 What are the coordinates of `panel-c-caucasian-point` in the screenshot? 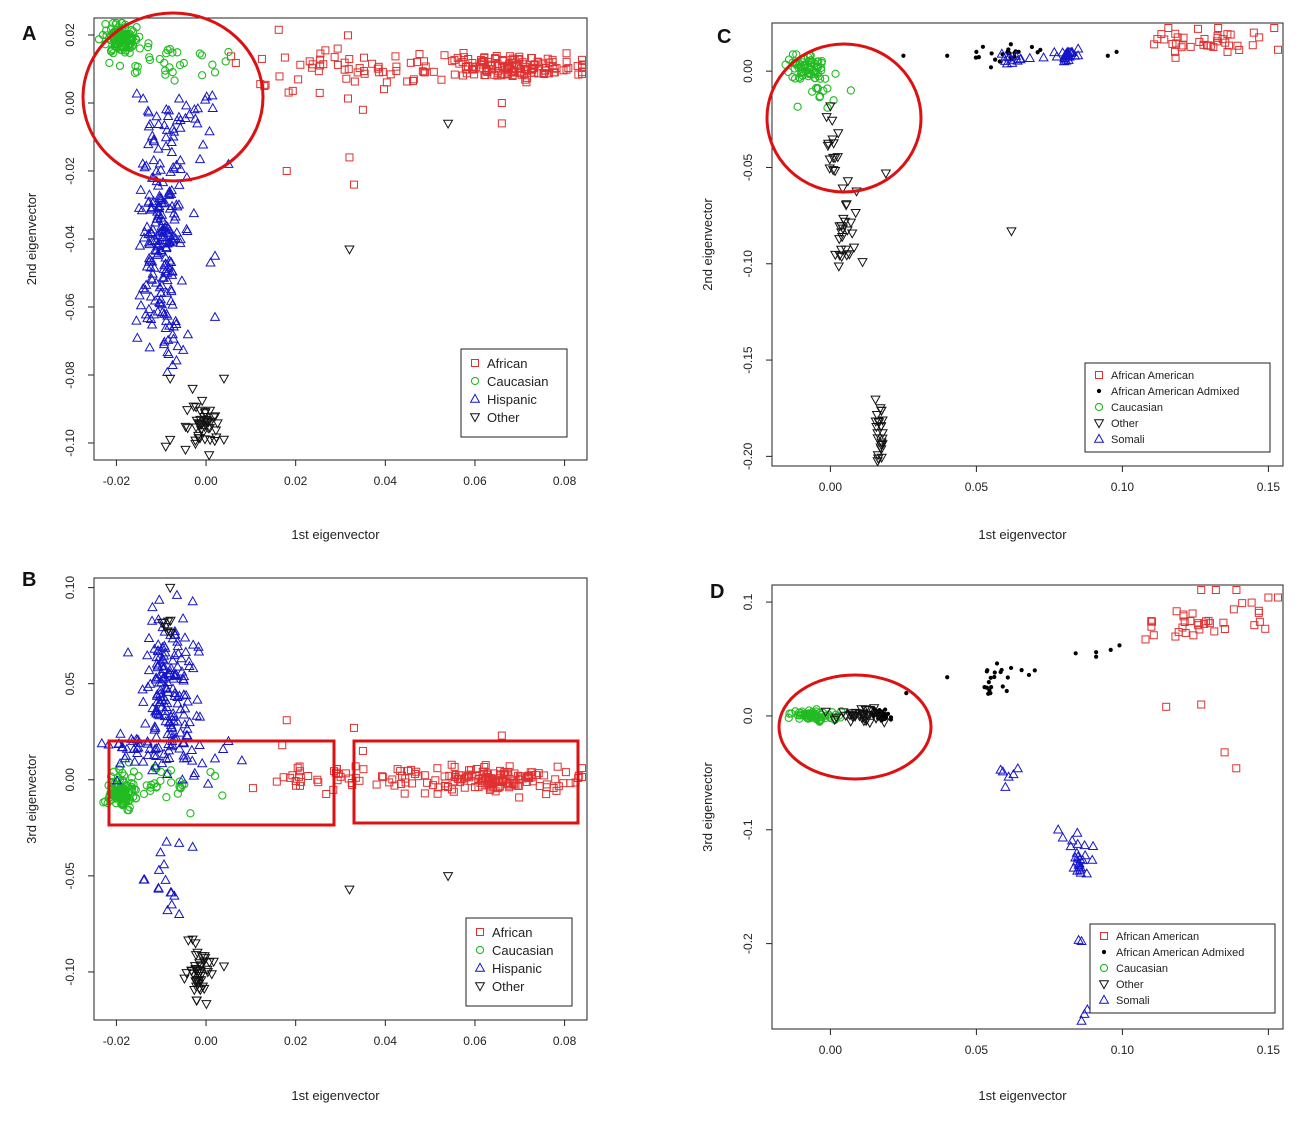 It's located at (795, 78).